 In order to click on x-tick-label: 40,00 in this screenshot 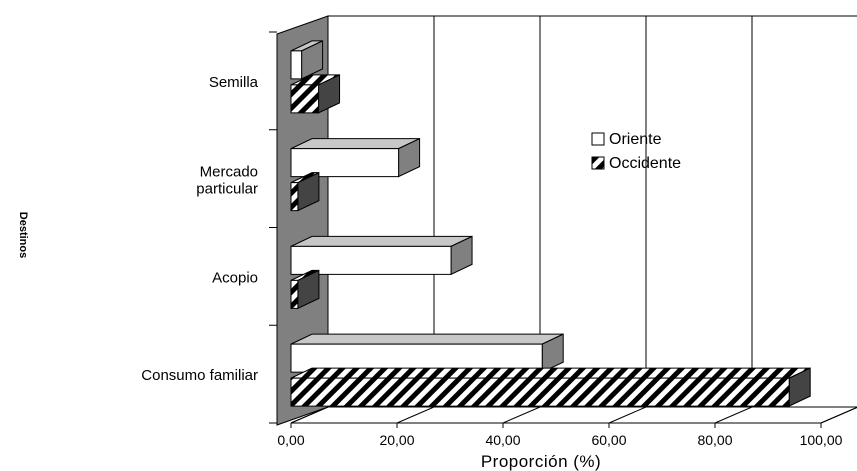, I will do `click(502, 440)`.